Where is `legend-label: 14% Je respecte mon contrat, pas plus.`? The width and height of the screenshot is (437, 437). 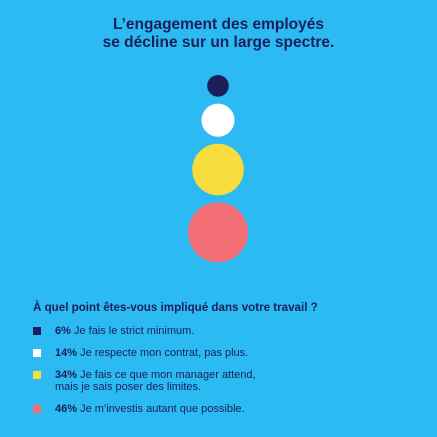 legend-label: 14% Je respecte mon contrat, pas plus. is located at coordinates (151, 353).